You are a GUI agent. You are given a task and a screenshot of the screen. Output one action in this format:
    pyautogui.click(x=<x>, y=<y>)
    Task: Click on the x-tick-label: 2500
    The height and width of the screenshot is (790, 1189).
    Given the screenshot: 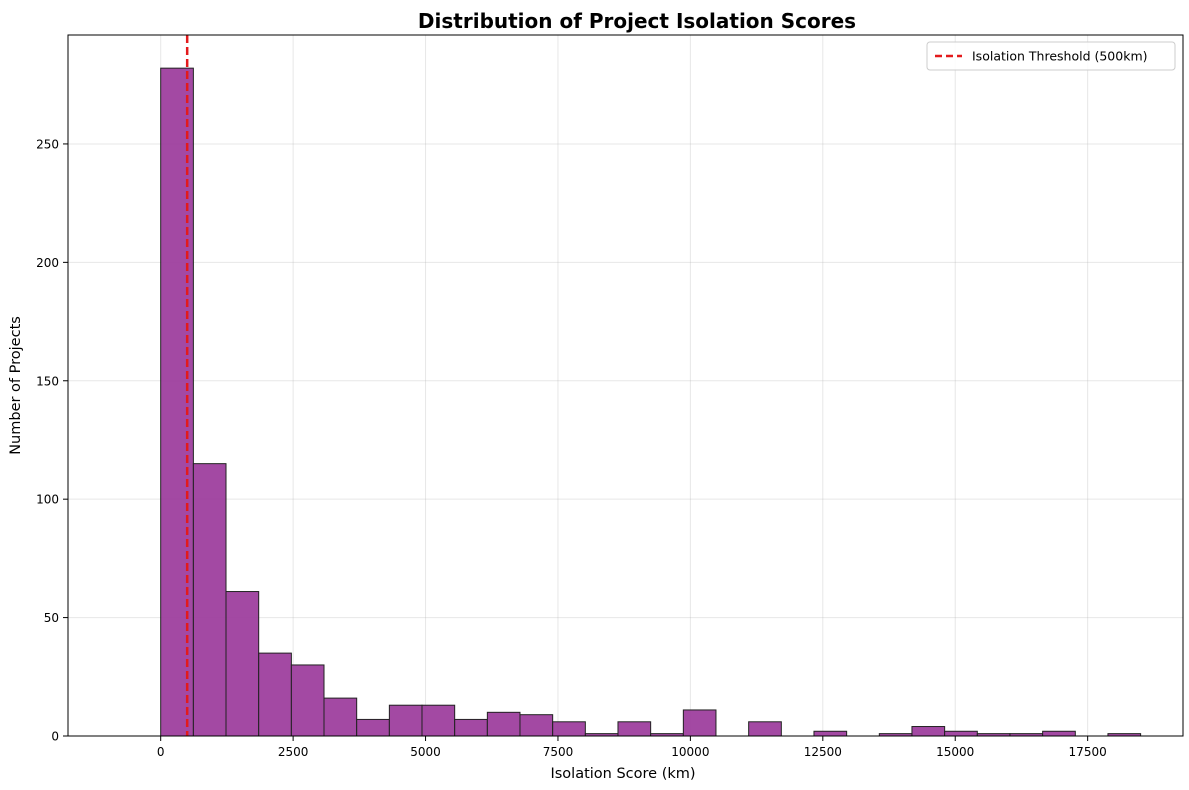 What is the action you would take?
    pyautogui.click(x=293, y=752)
    